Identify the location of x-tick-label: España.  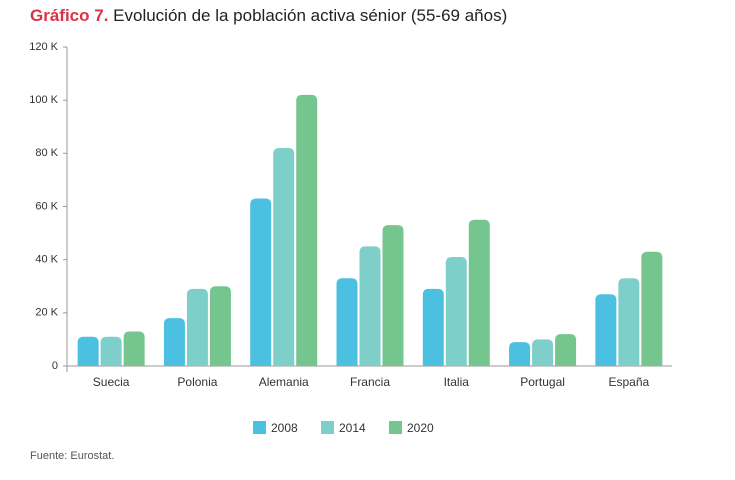
(629, 382).